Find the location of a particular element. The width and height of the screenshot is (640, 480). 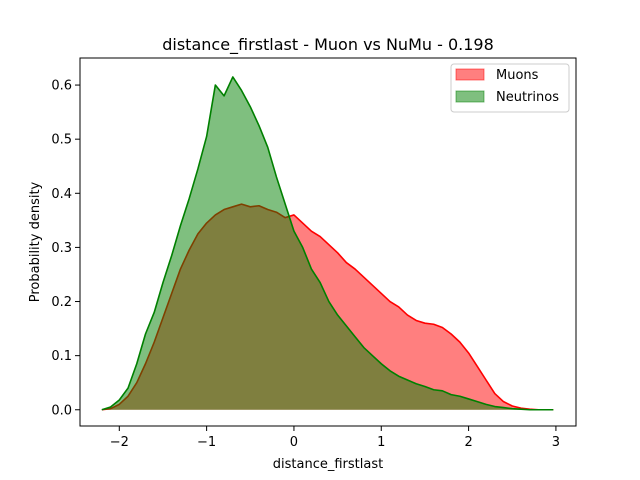

y-axis-label: Probability density is located at coordinates (35, 241).